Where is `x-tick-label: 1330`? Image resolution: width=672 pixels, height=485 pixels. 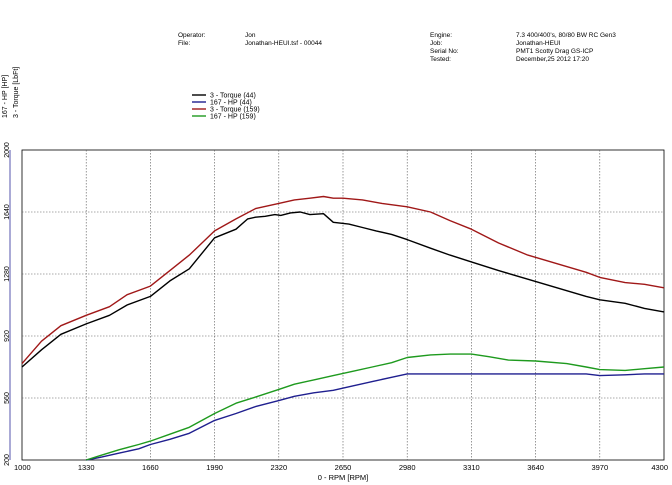 x-tick-label: 1330 is located at coordinates (86, 467).